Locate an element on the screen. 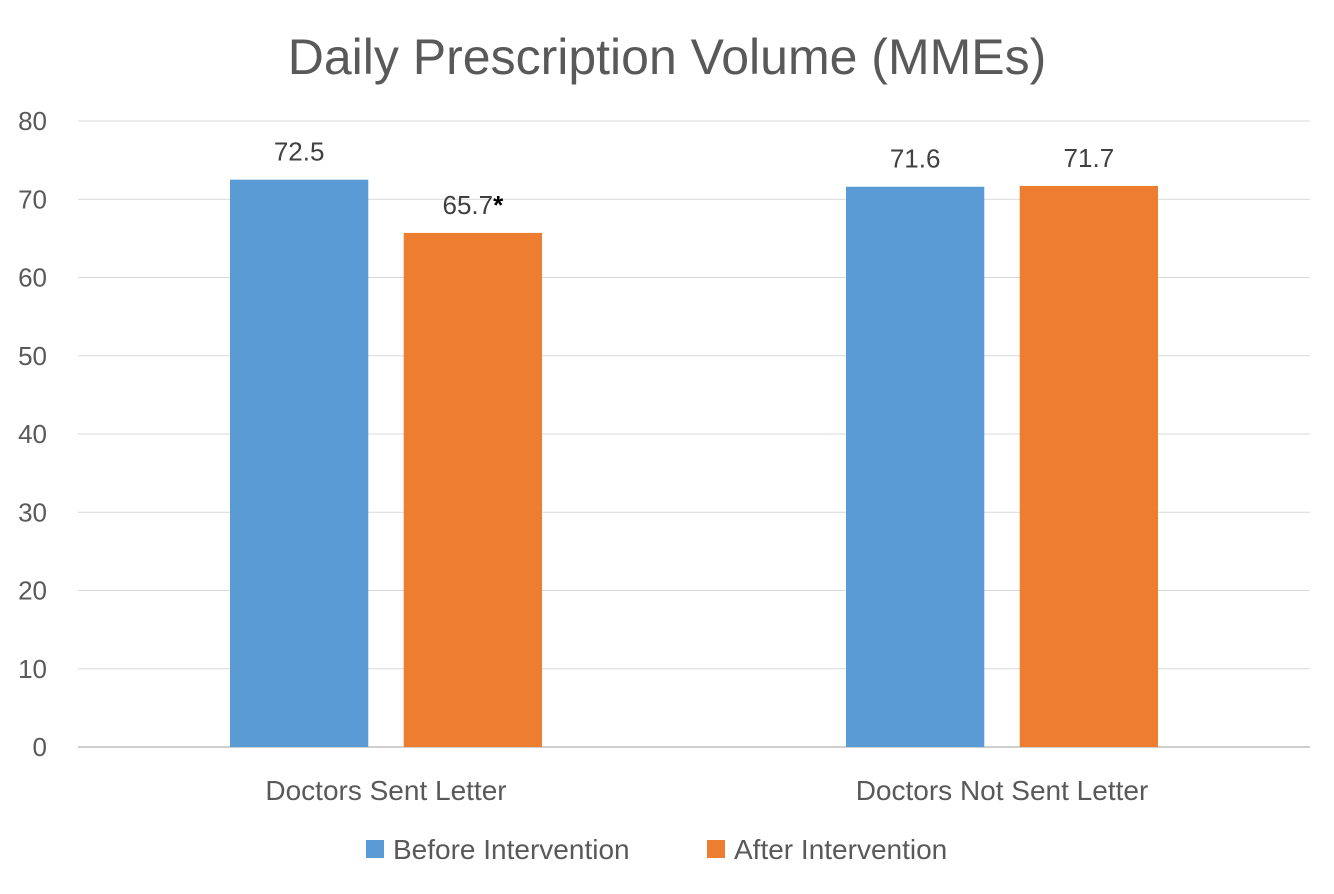 This screenshot has width=1334, height=894. data-label-value: 71.6 is located at coordinates (915, 159).